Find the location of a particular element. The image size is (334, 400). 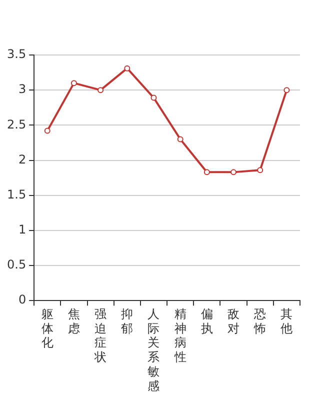

x-tick-label: 敌对 is located at coordinates (234, 321).